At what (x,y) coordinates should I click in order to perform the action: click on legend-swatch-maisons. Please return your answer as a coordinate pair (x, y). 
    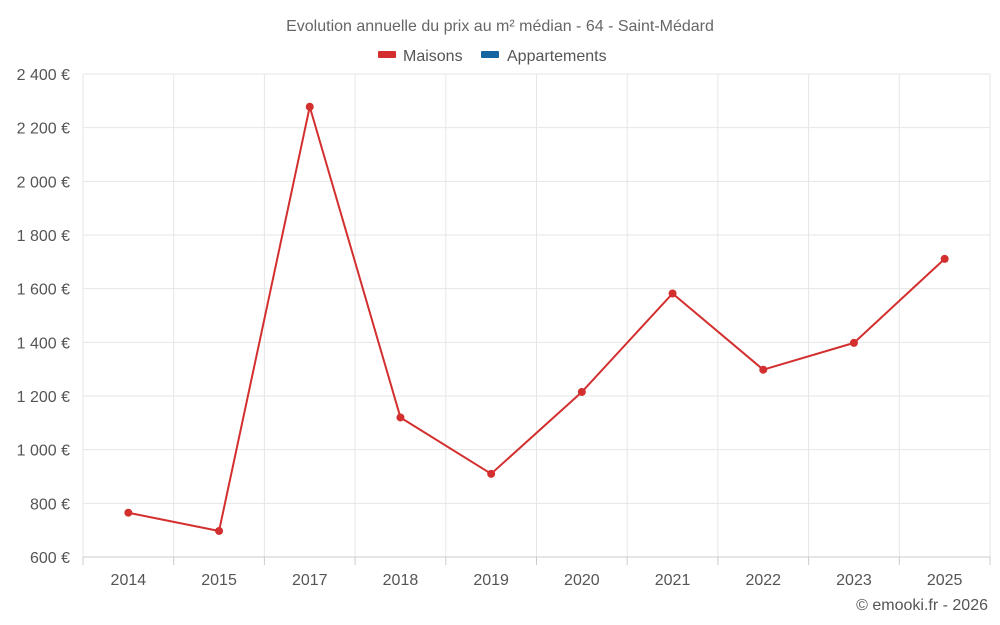
    Looking at the image, I should click on (387, 54).